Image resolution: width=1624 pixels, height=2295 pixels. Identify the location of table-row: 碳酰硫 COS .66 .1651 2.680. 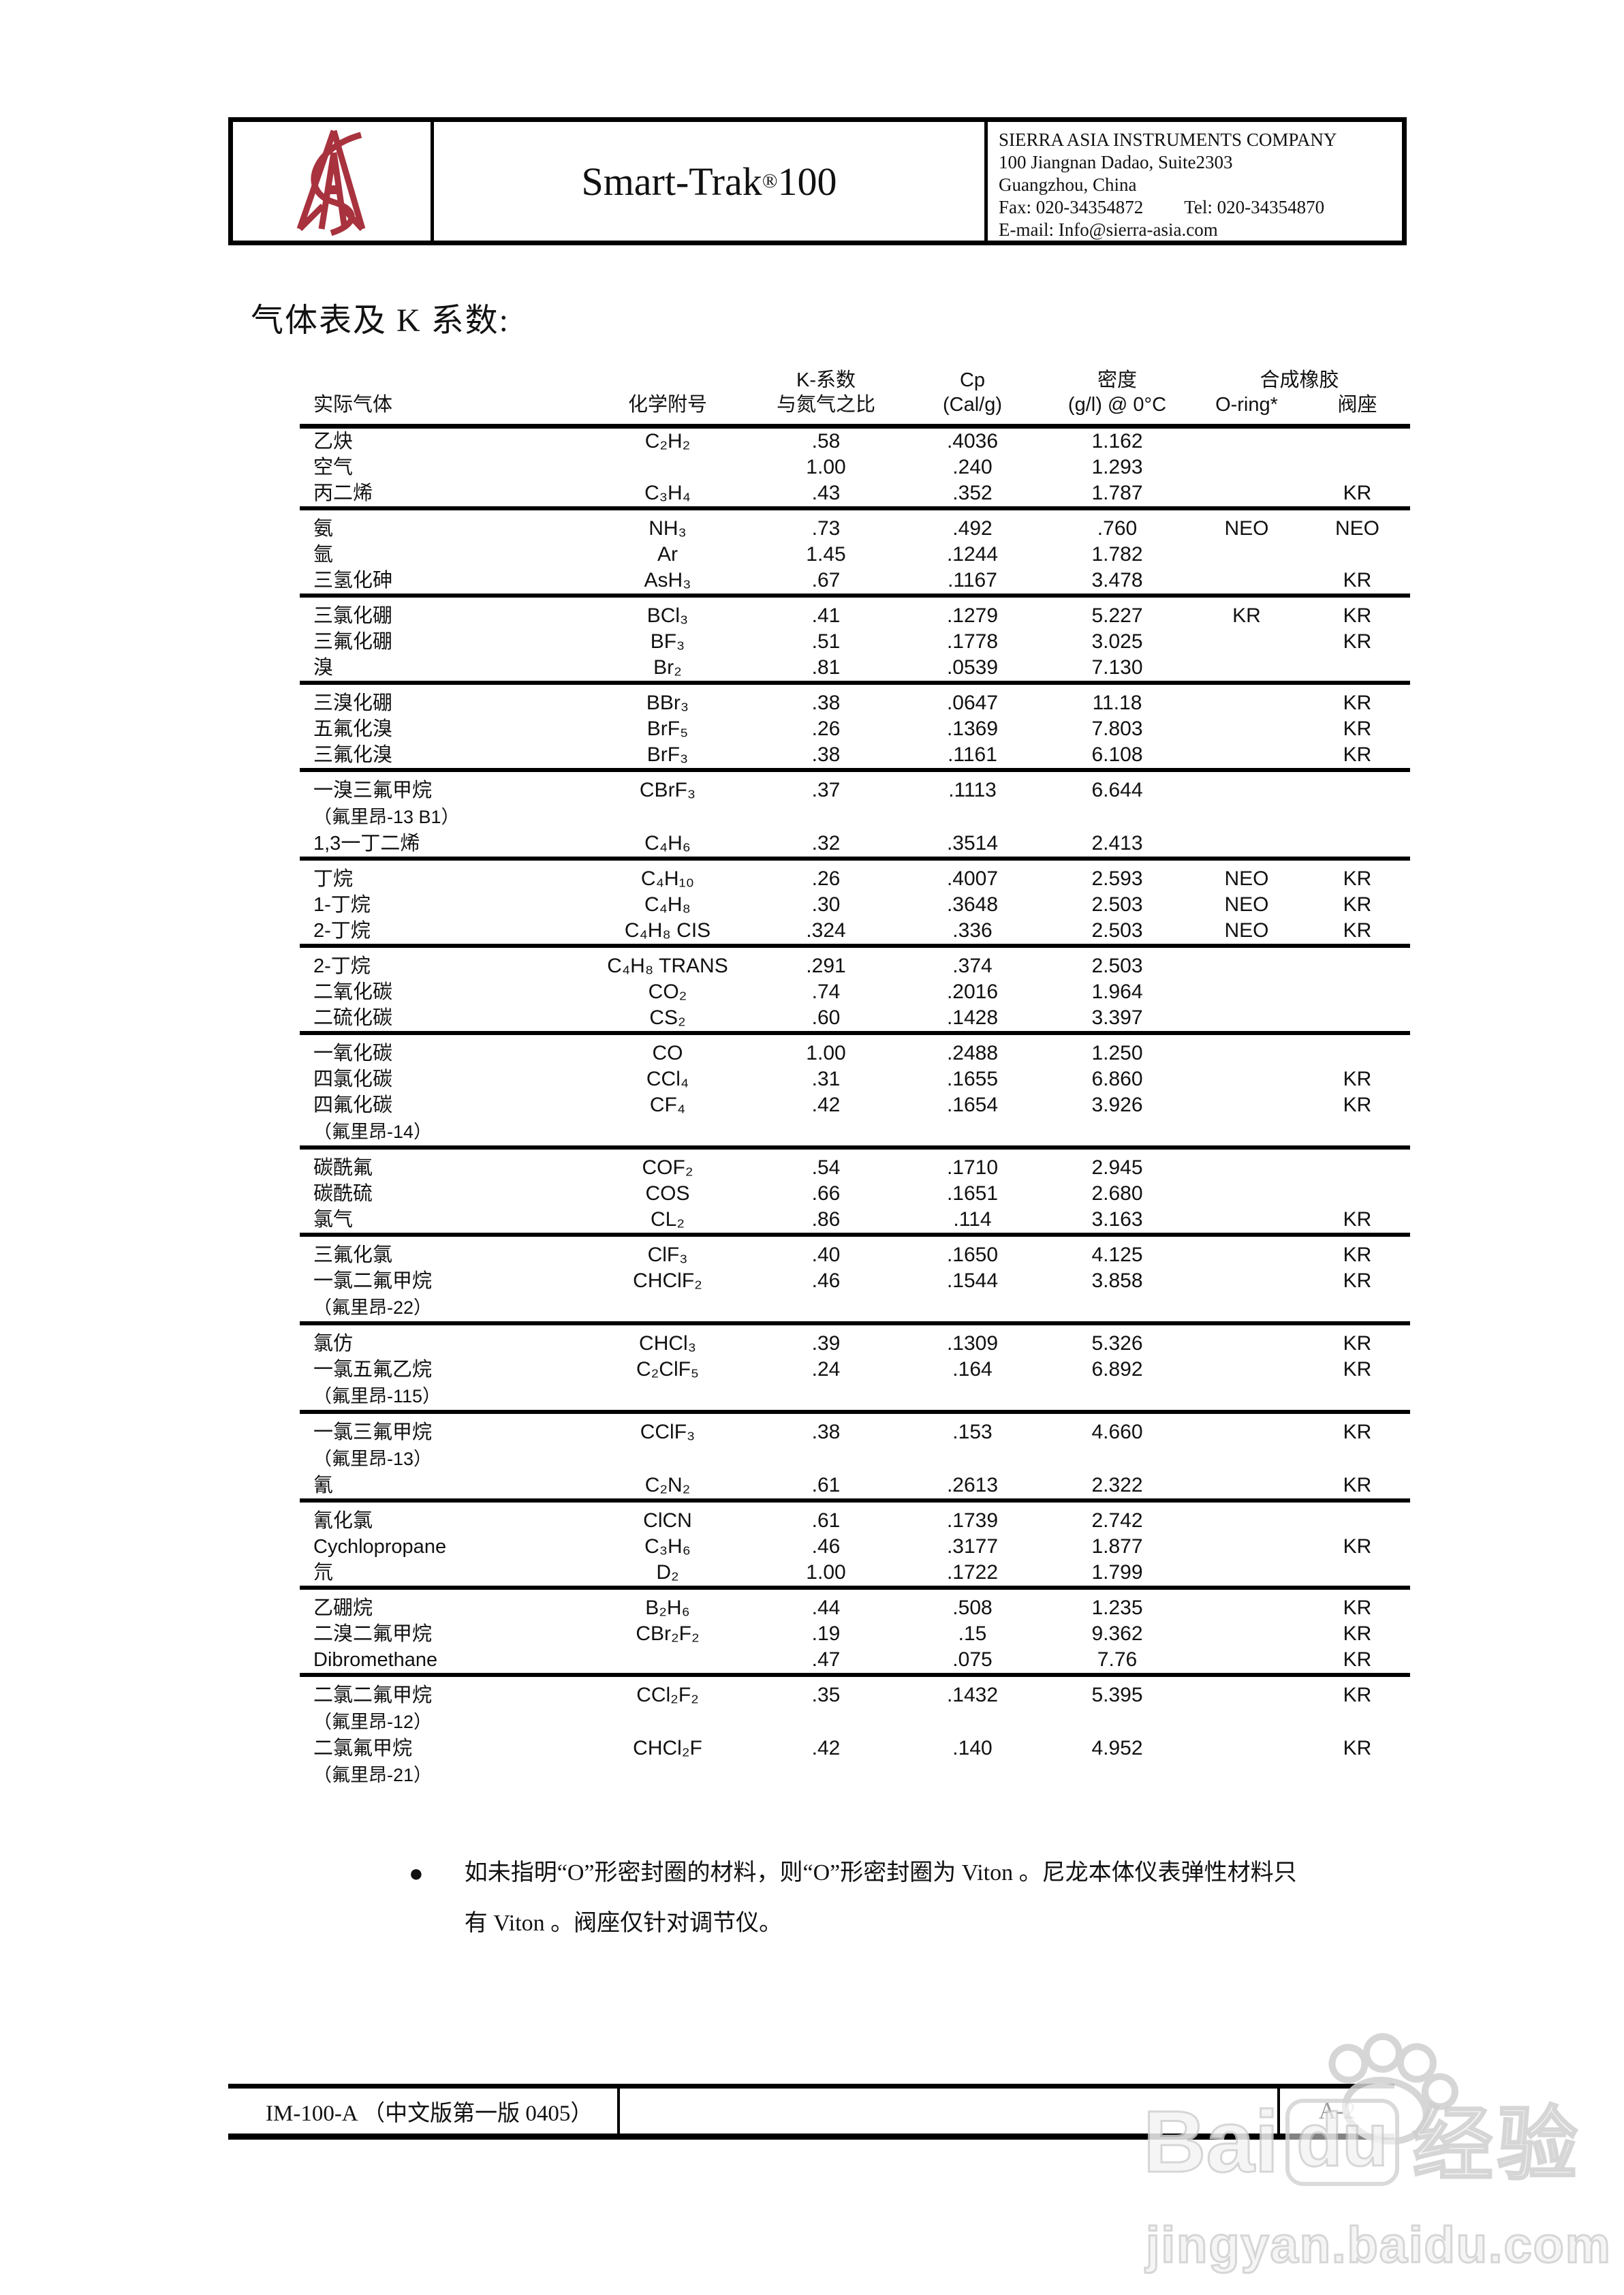
(855, 1194).